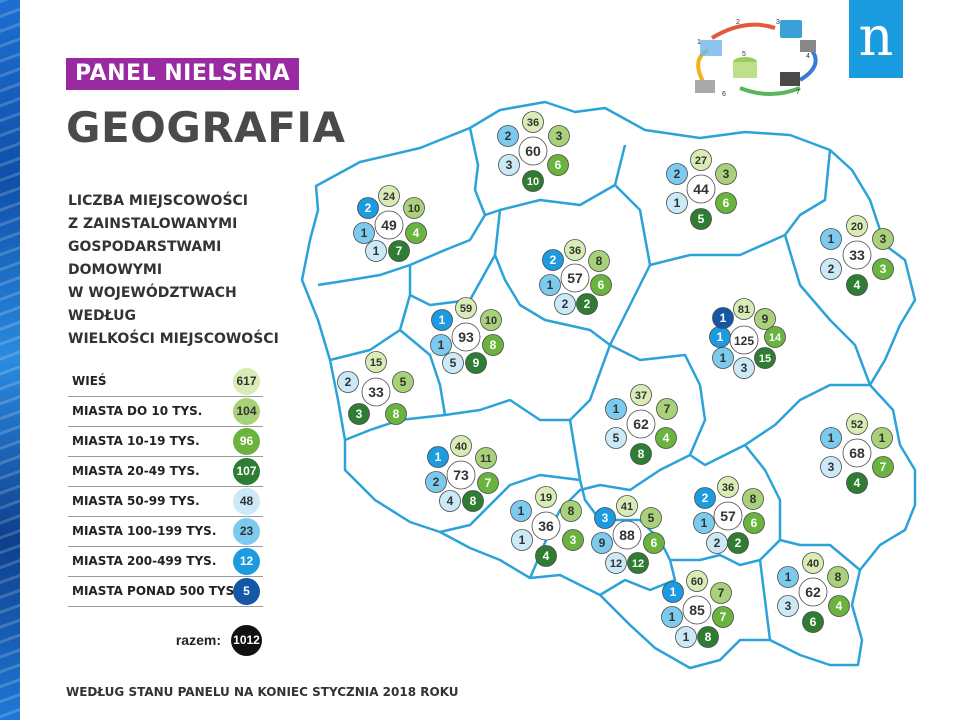  I want to click on region-cluster-dolnośląskie: 40 11 78 42 1 73, so click(462, 473).